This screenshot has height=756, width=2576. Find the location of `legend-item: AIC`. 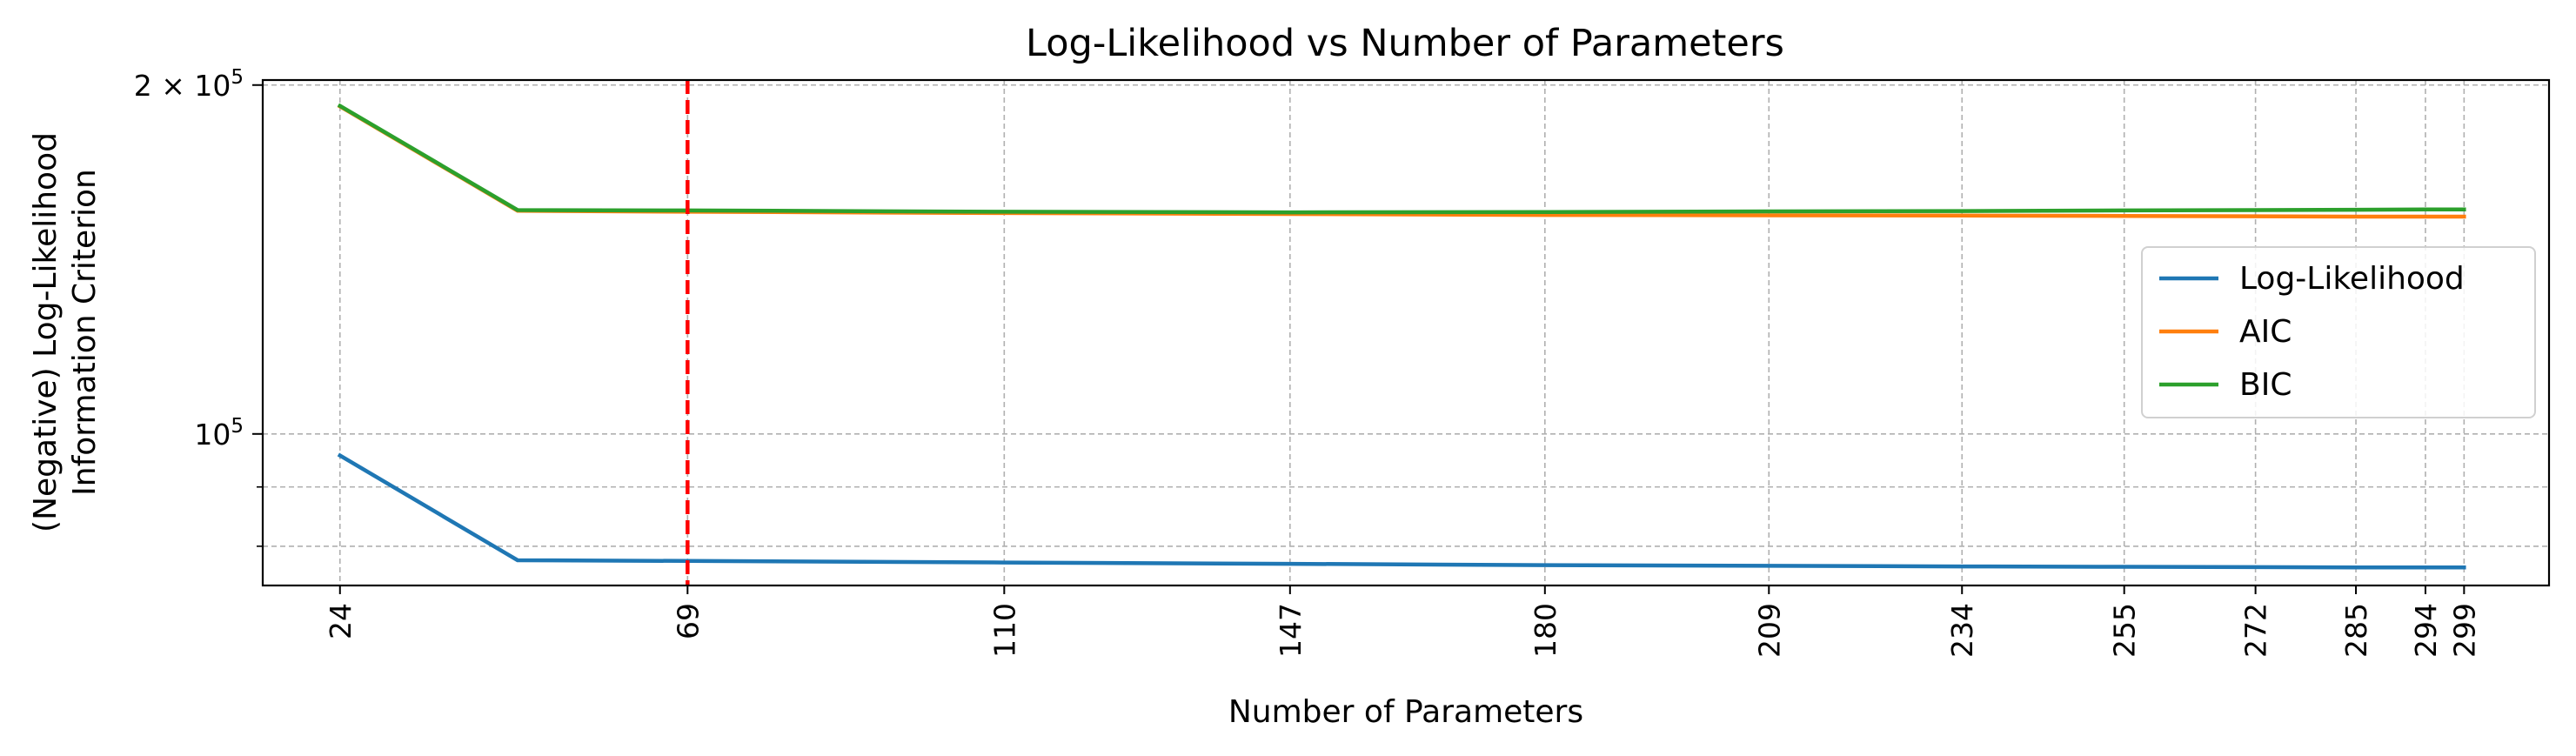

legend-item: AIC is located at coordinates (2225, 332).